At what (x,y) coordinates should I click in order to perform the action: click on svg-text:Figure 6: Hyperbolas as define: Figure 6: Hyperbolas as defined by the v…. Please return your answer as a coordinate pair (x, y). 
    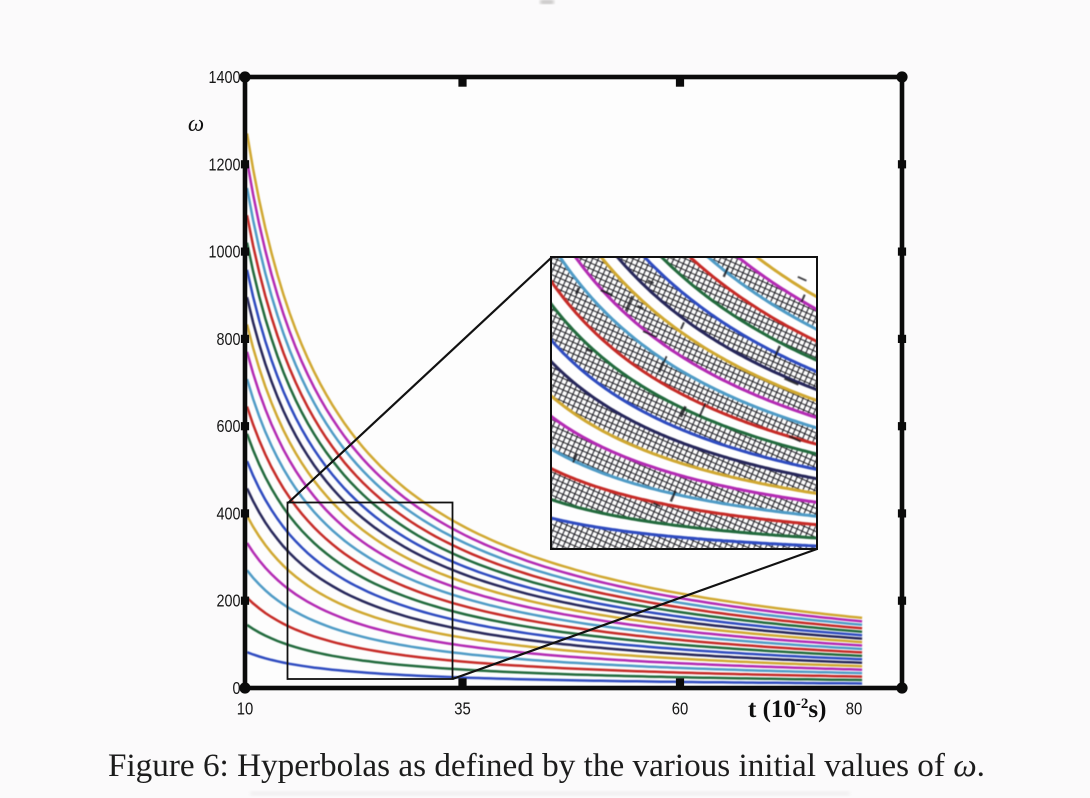
    Looking at the image, I should click on (546, 766).